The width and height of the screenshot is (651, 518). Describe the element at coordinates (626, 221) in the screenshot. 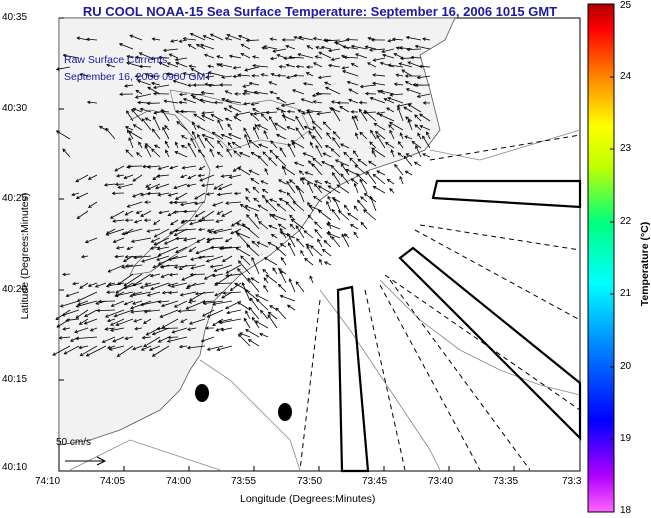

I see `colorbar-tick-label: 22` at that location.